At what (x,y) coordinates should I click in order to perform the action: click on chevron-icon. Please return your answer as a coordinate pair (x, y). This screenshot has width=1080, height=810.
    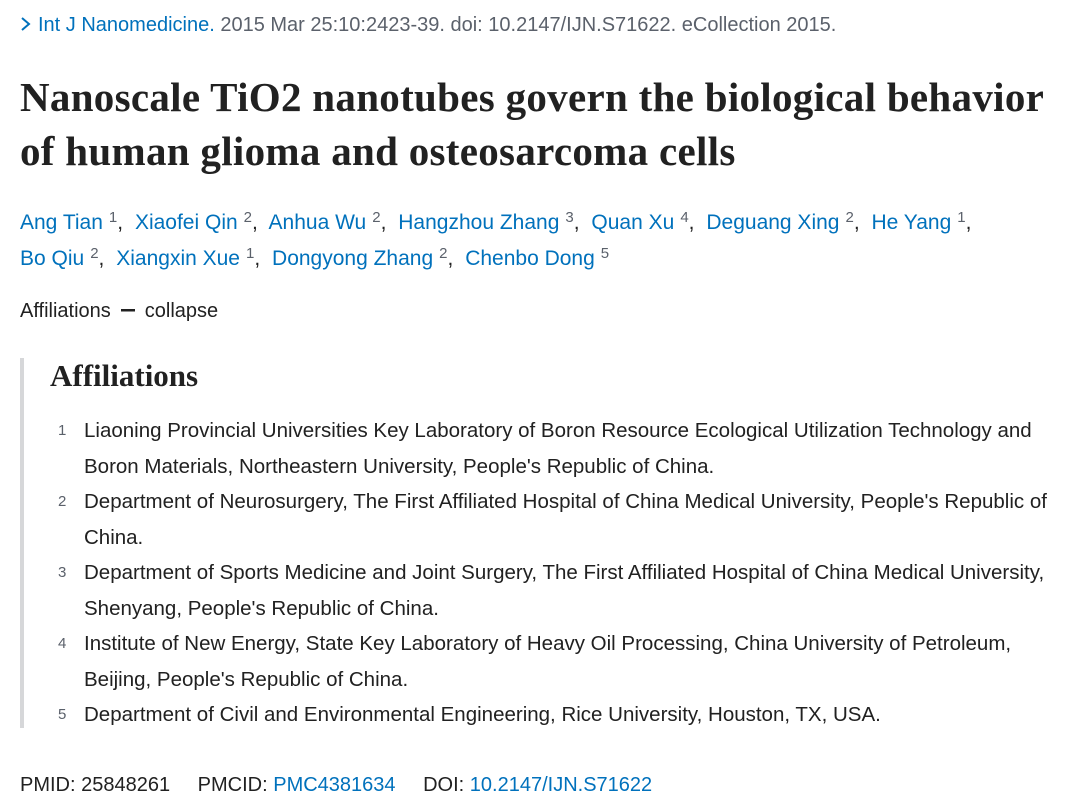
    Looking at the image, I should click on (26, 24).